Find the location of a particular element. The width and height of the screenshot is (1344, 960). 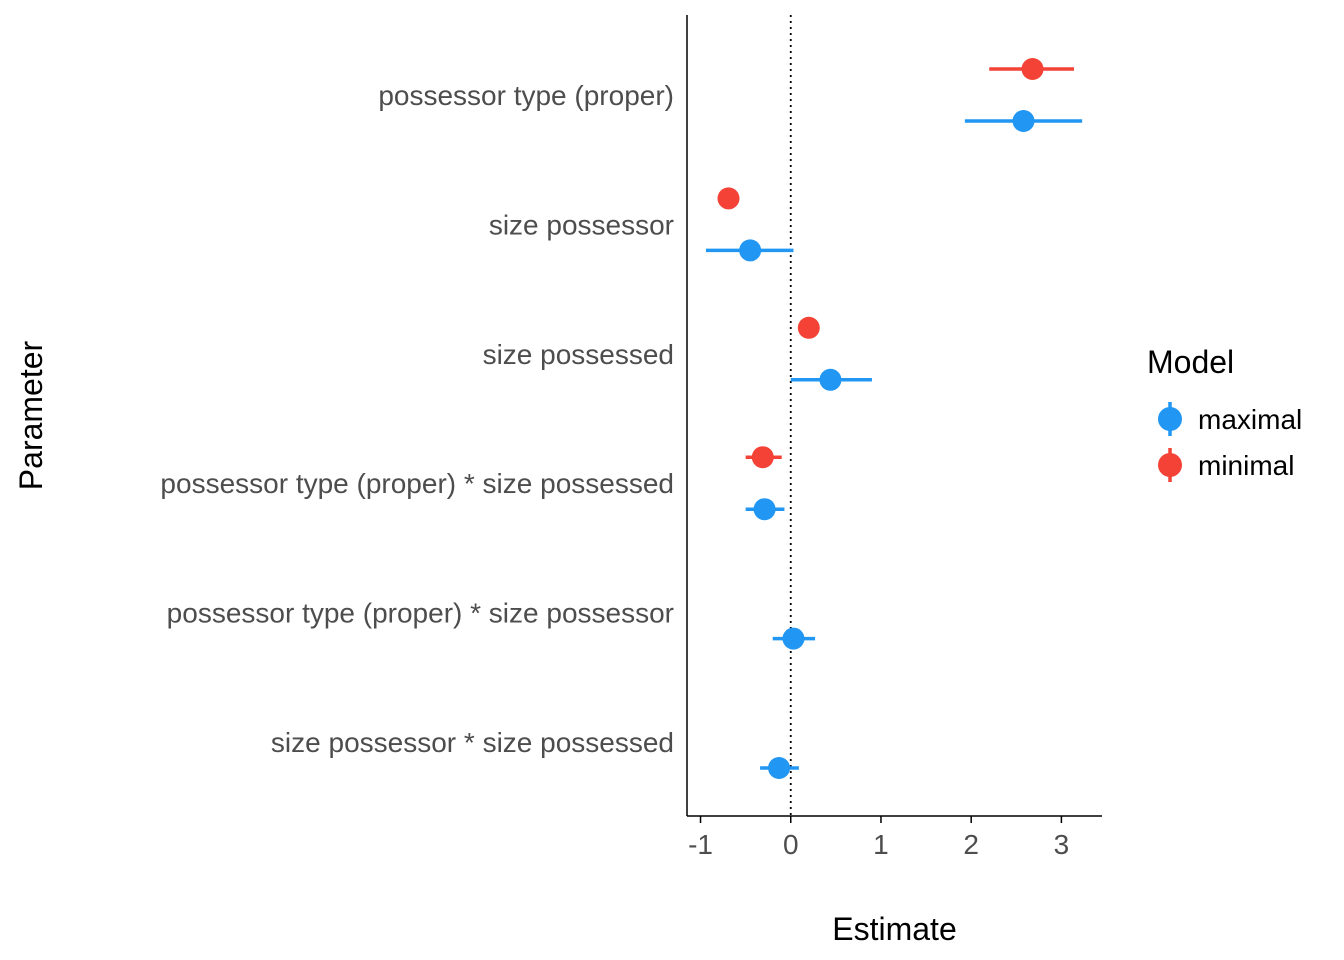

x-tick-label: -1 is located at coordinates (700, 844).